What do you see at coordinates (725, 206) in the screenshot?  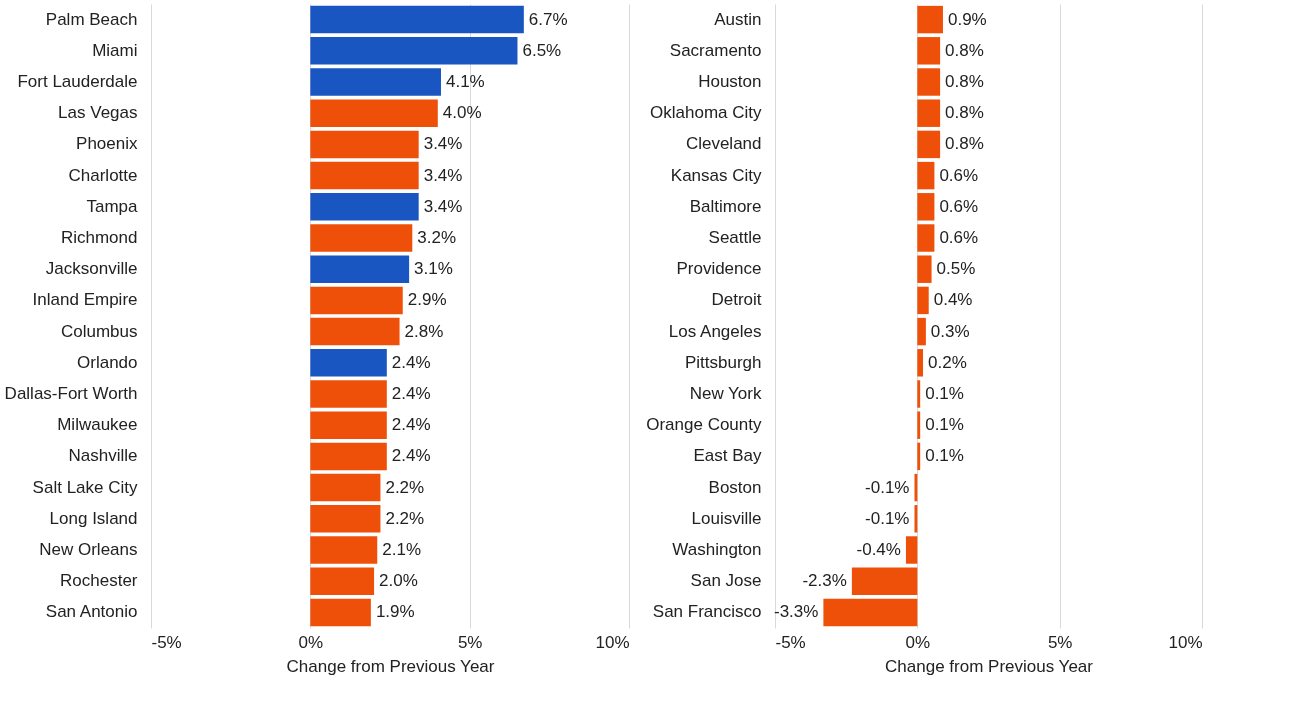 I see `y-tick-label: Baltimore` at bounding box center [725, 206].